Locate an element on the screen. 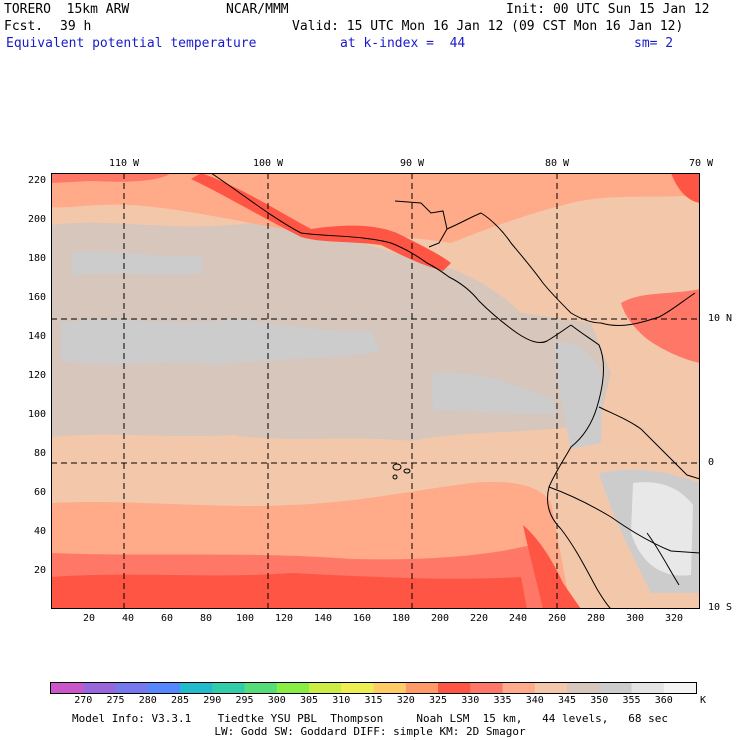 The image size is (740, 740). colorbar-label: 300 is located at coordinates (276, 700).